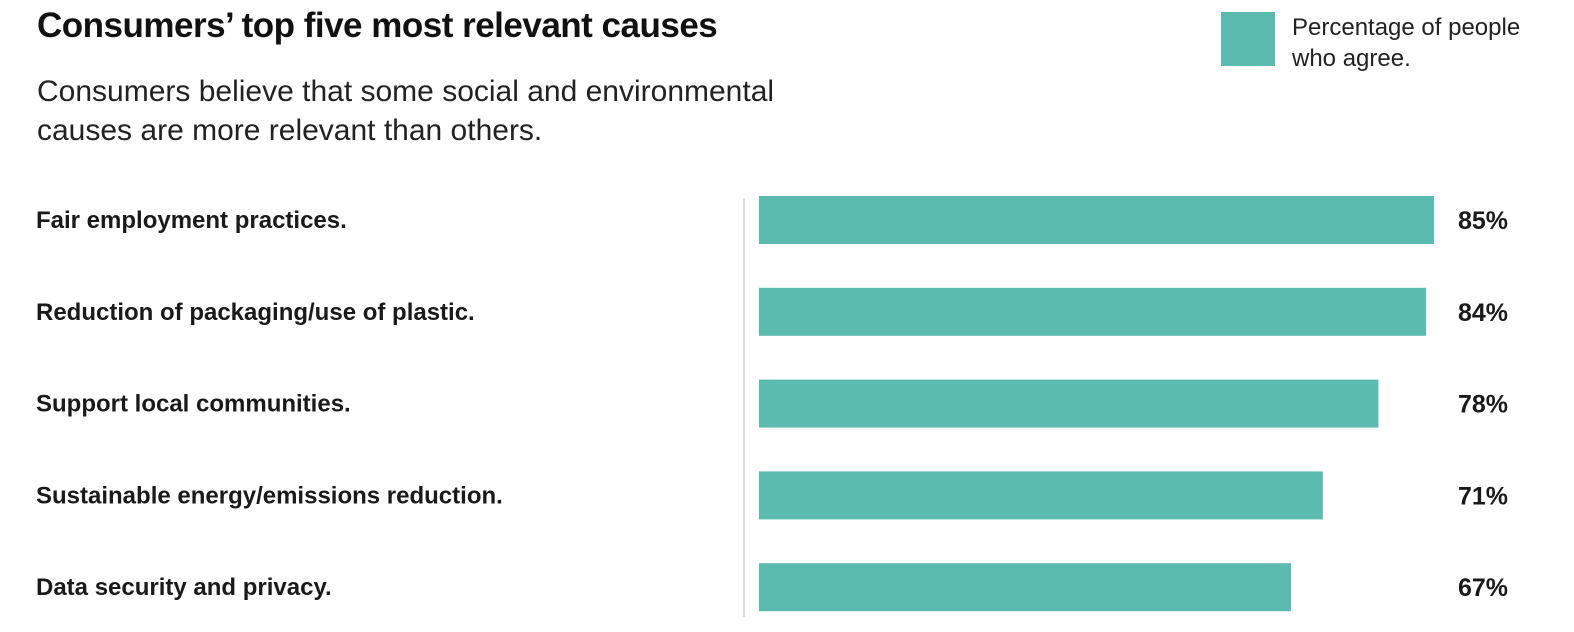 The image size is (1574, 632). What do you see at coordinates (377, 25) in the screenshot?
I see `chart-title: Consumers’ top five most relevant causes` at bounding box center [377, 25].